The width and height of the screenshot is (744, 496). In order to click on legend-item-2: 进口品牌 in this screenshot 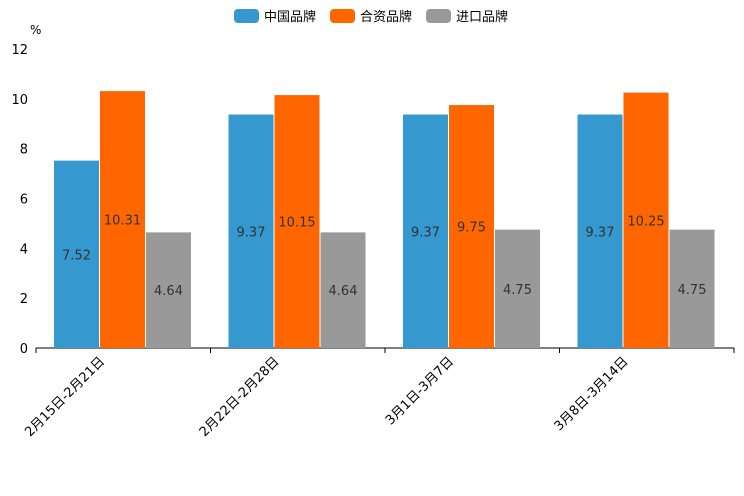, I will do `click(467, 17)`.